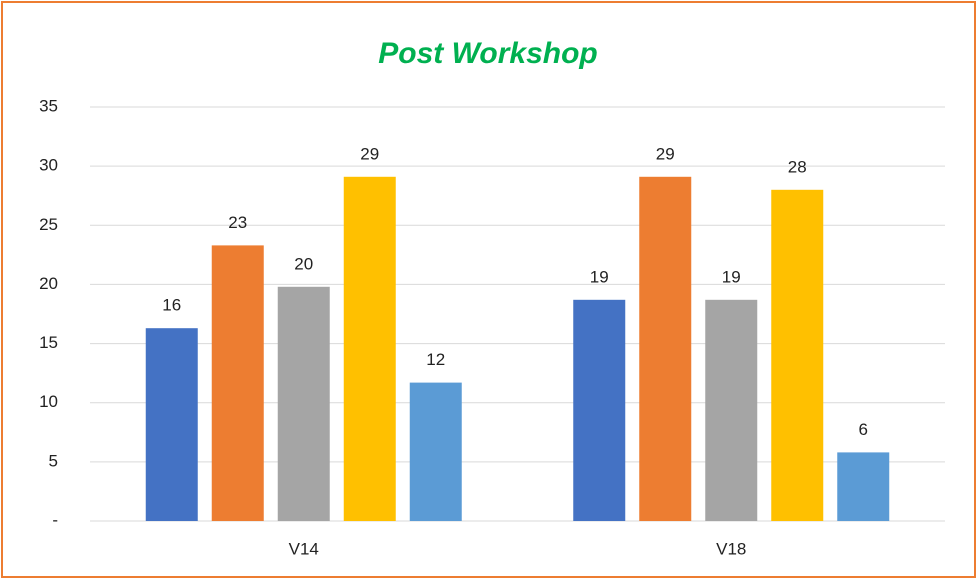 This screenshot has width=978, height=580. What do you see at coordinates (55, 519) in the screenshot?
I see `y-tick-label: -` at bounding box center [55, 519].